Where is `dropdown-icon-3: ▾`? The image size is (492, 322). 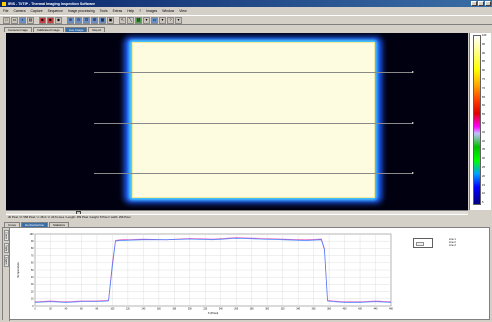
dropdown-icon-3: ▾ is located at coordinates (178, 20).